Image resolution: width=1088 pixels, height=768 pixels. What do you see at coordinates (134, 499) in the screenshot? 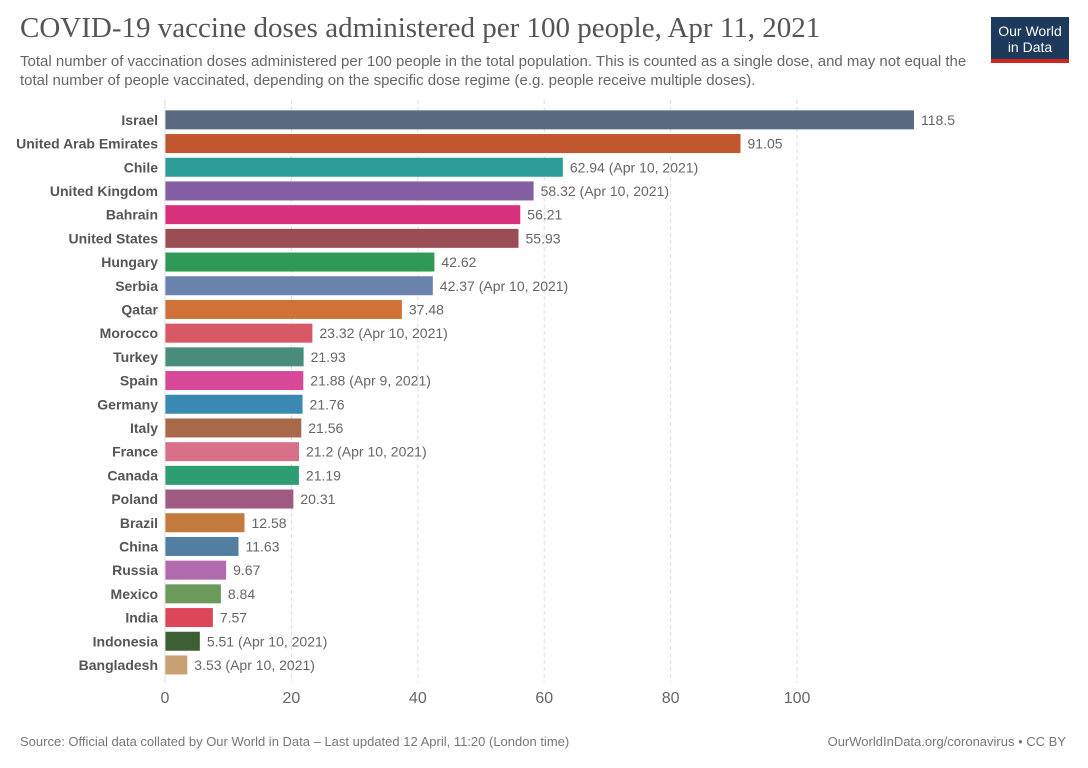
I see `category-label: Poland` at bounding box center [134, 499].